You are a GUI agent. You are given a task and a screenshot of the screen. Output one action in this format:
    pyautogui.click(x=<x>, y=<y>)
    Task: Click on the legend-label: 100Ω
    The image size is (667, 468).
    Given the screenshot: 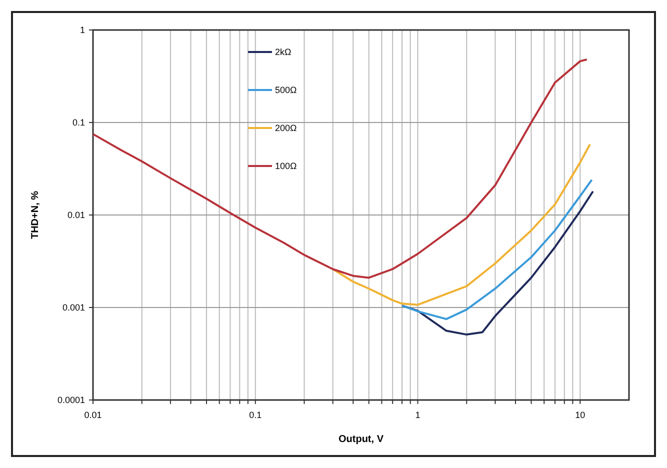 What is the action you would take?
    pyautogui.click(x=286, y=166)
    